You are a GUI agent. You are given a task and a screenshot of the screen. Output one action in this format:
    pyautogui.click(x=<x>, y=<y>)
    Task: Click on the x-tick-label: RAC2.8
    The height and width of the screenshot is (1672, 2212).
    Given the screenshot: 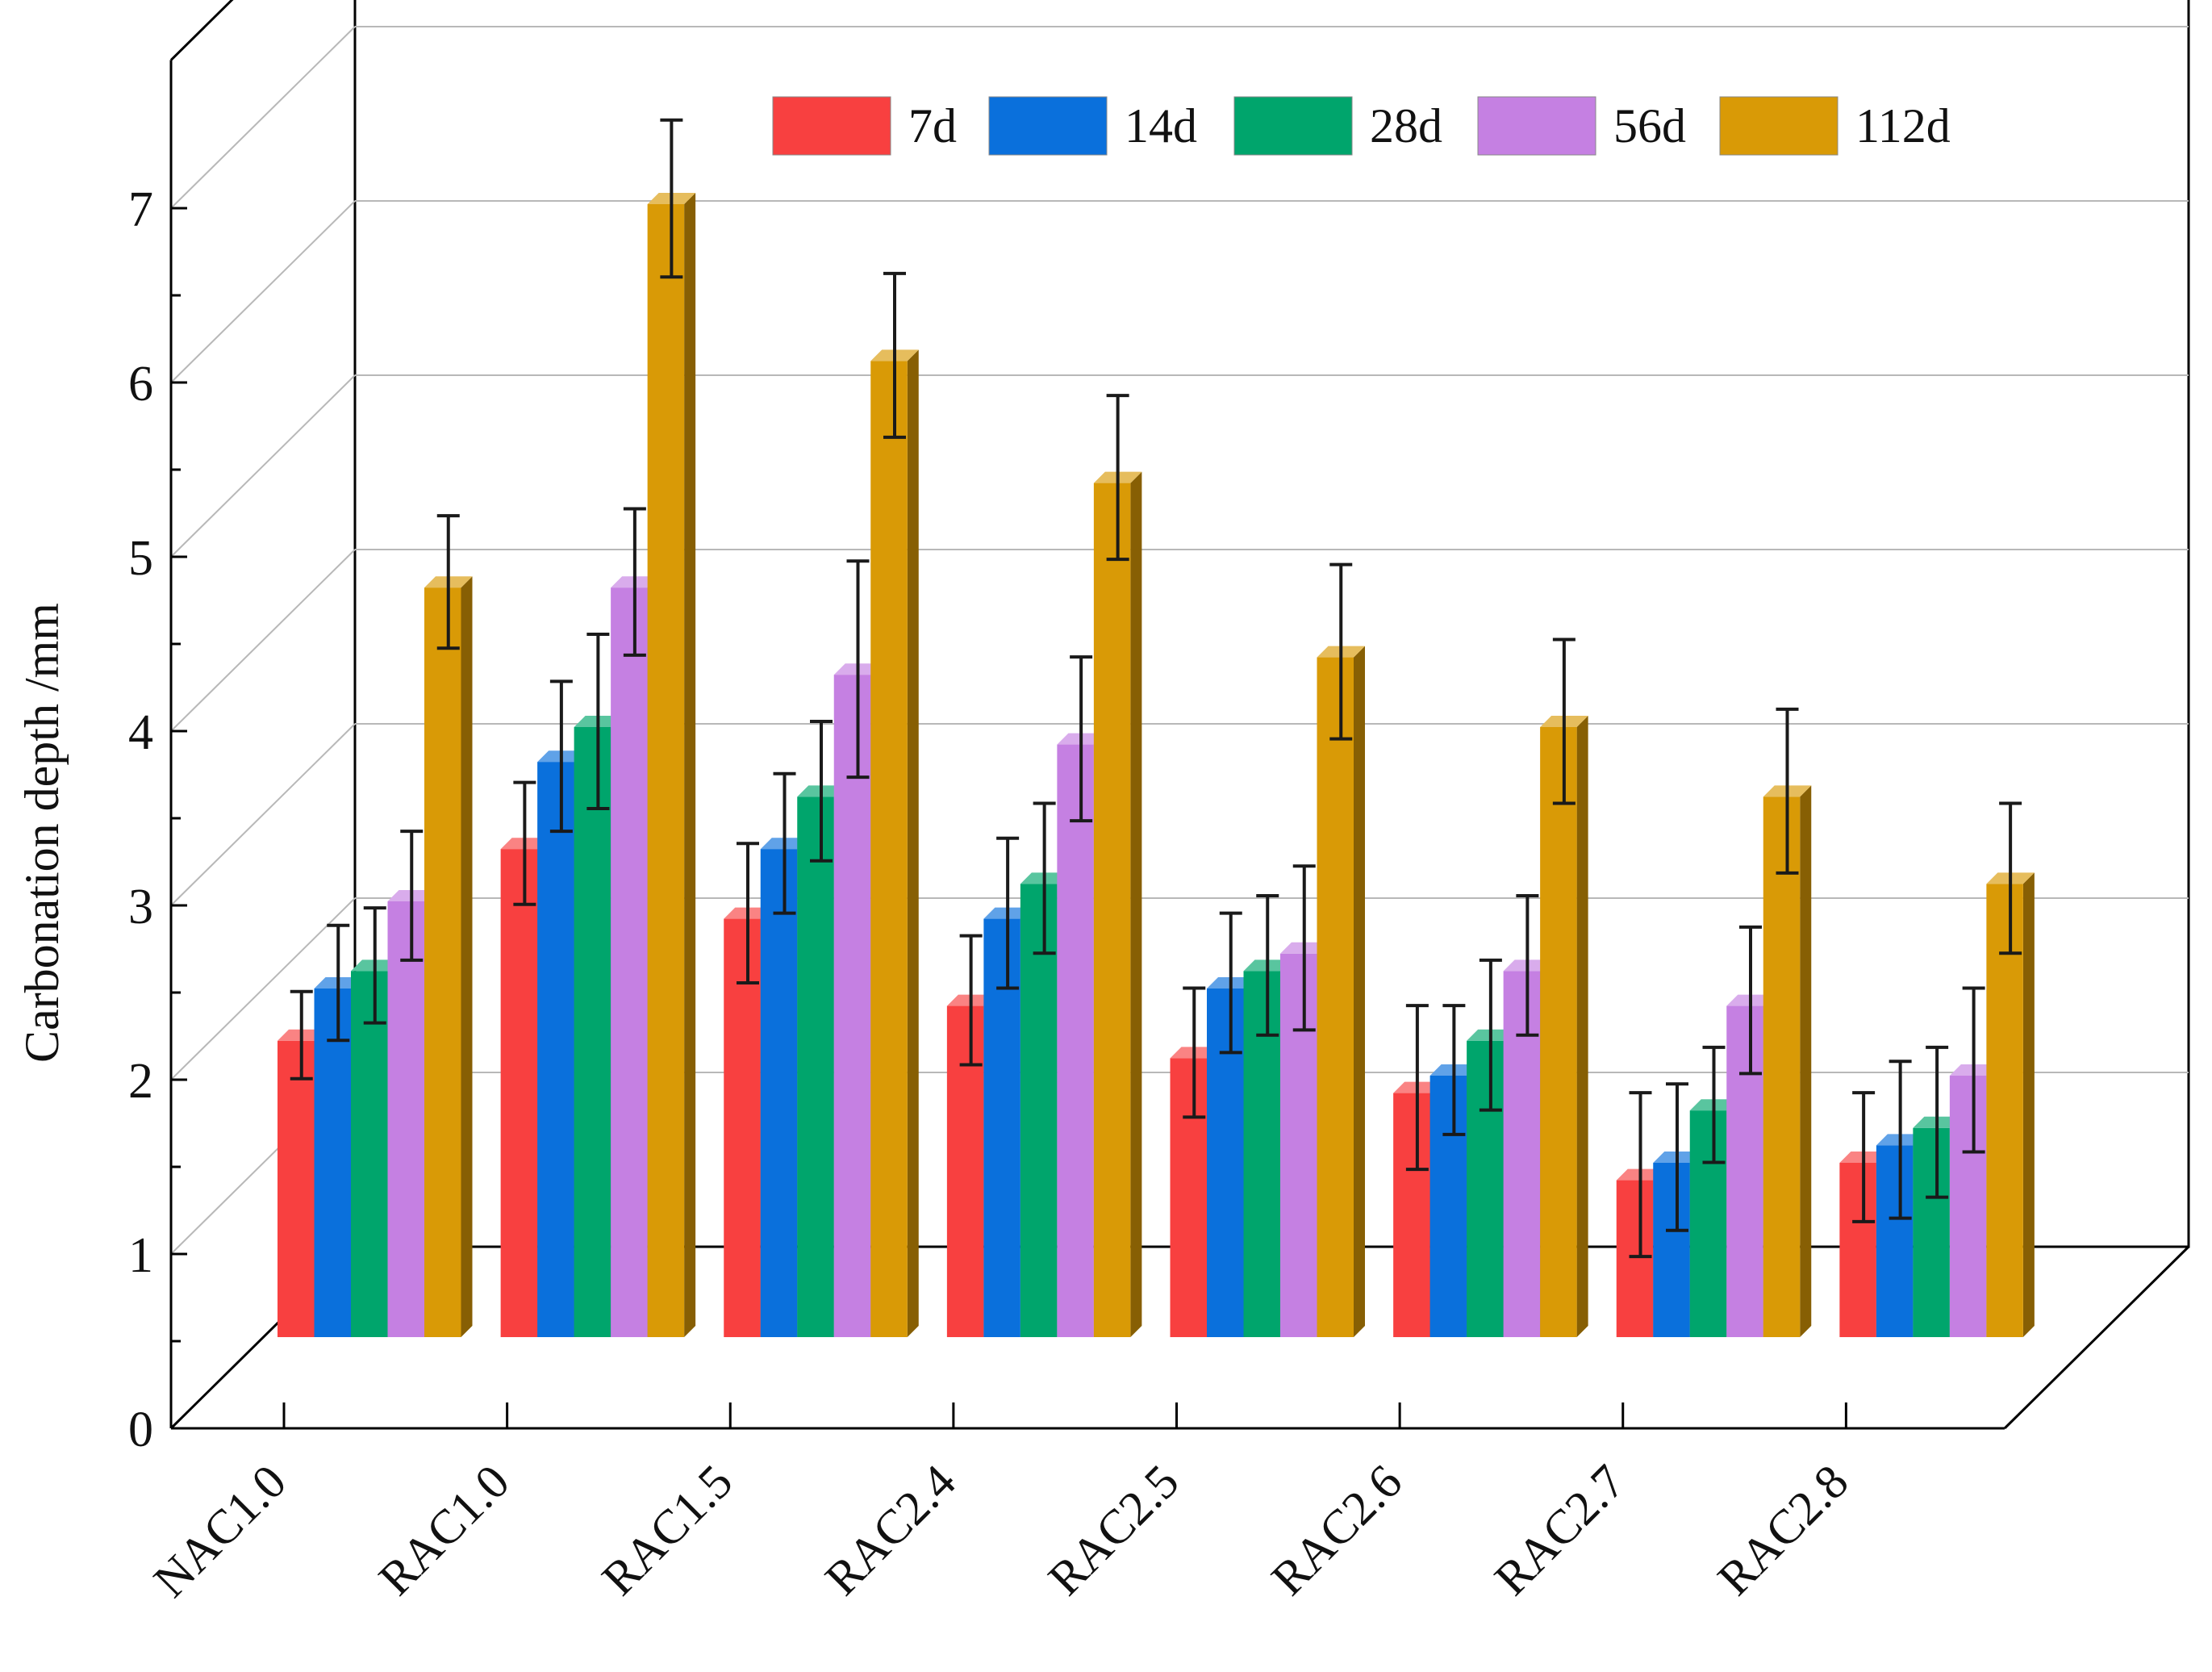 What is the action you would take?
    pyautogui.click(x=1783, y=1530)
    